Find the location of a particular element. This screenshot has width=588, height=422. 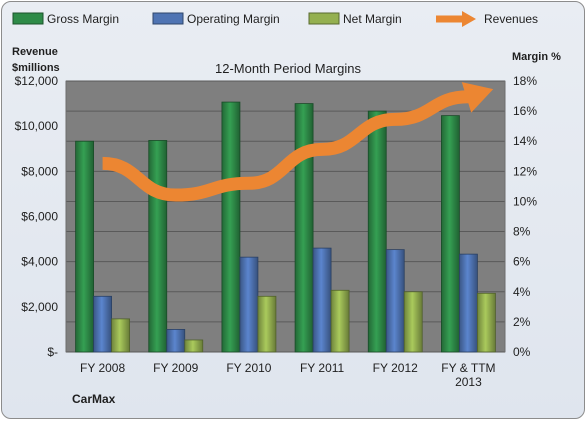

x-tick-label: FY & TTM is located at coordinates (468, 368).